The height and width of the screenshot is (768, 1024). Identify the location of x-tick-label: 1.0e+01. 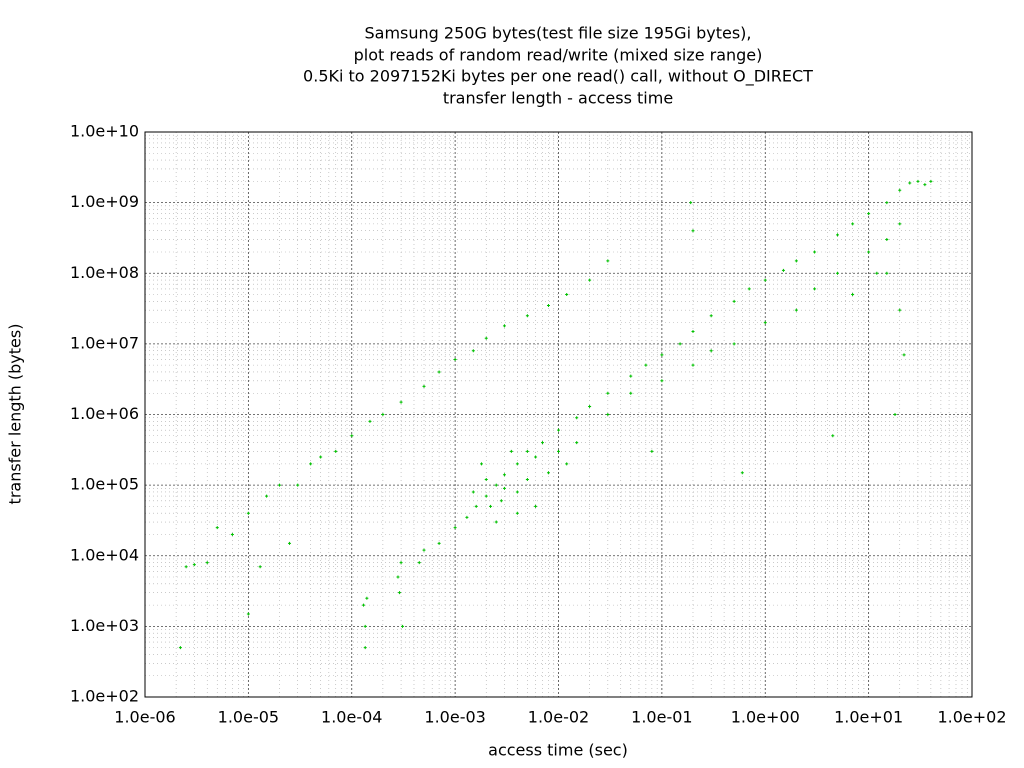
(868, 717).